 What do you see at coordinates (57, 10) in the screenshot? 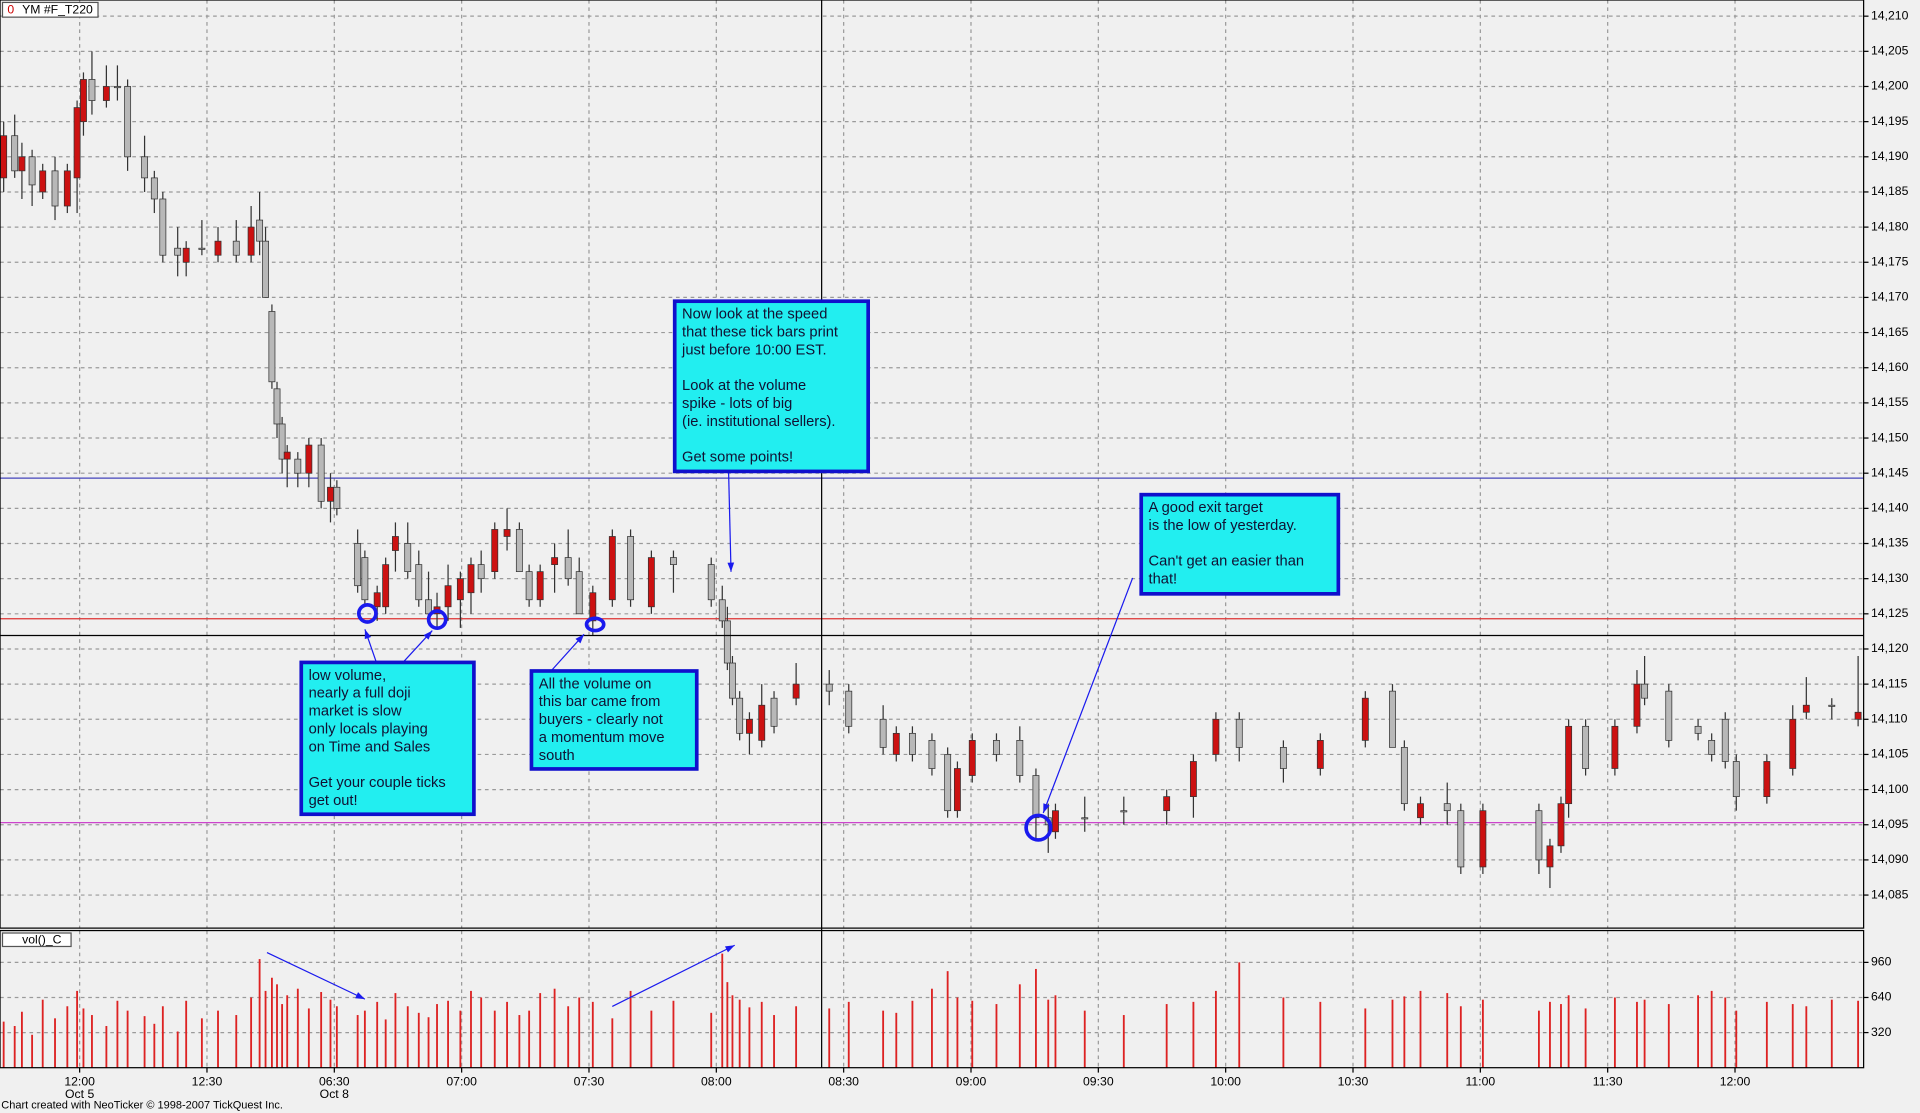
I see `symbol-title: YM #F_T220` at bounding box center [57, 10].